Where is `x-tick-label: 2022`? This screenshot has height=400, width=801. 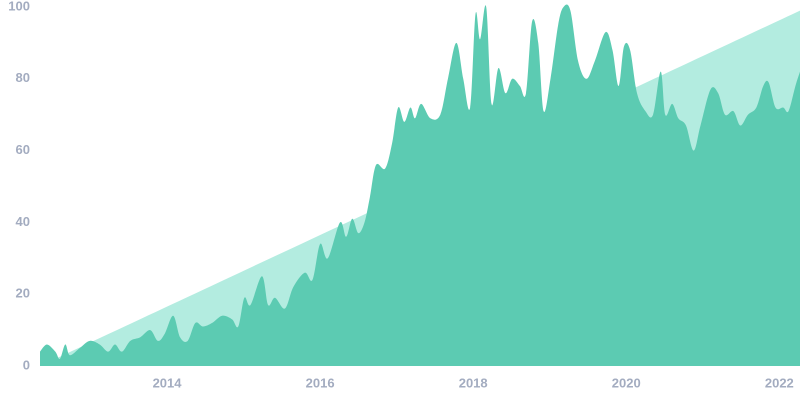
x-tick-label: 2022 is located at coordinates (779, 382).